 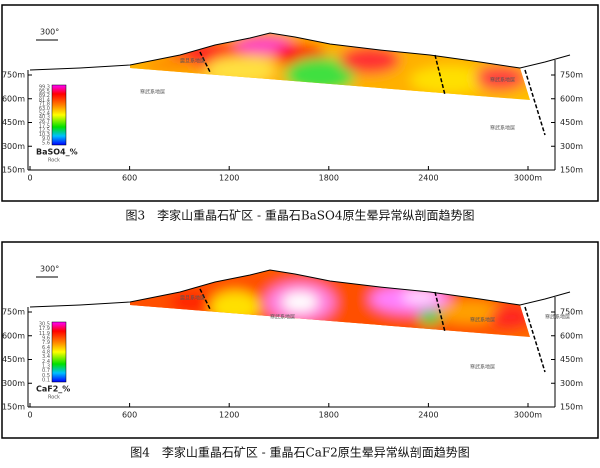 What do you see at coordinates (46, 357) in the screenshot?
I see `legend-label: 3.4` at bounding box center [46, 357].